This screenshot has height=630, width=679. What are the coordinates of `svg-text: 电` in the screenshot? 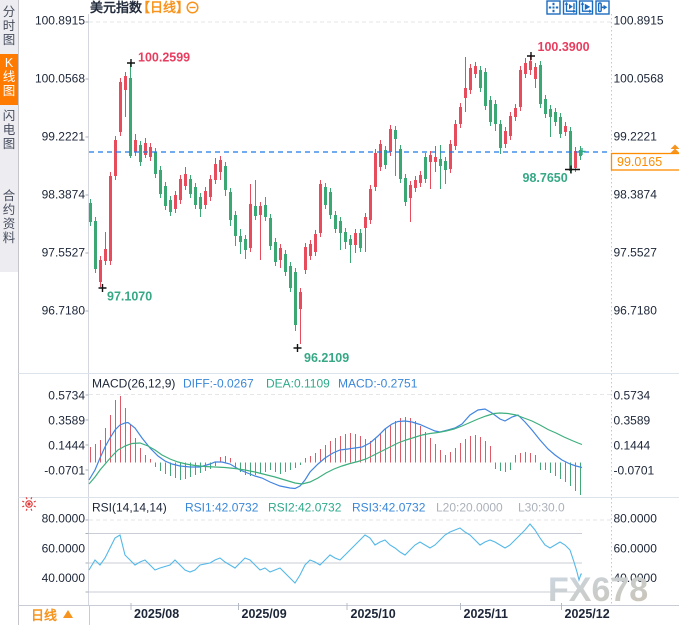 It's located at (9, 130).